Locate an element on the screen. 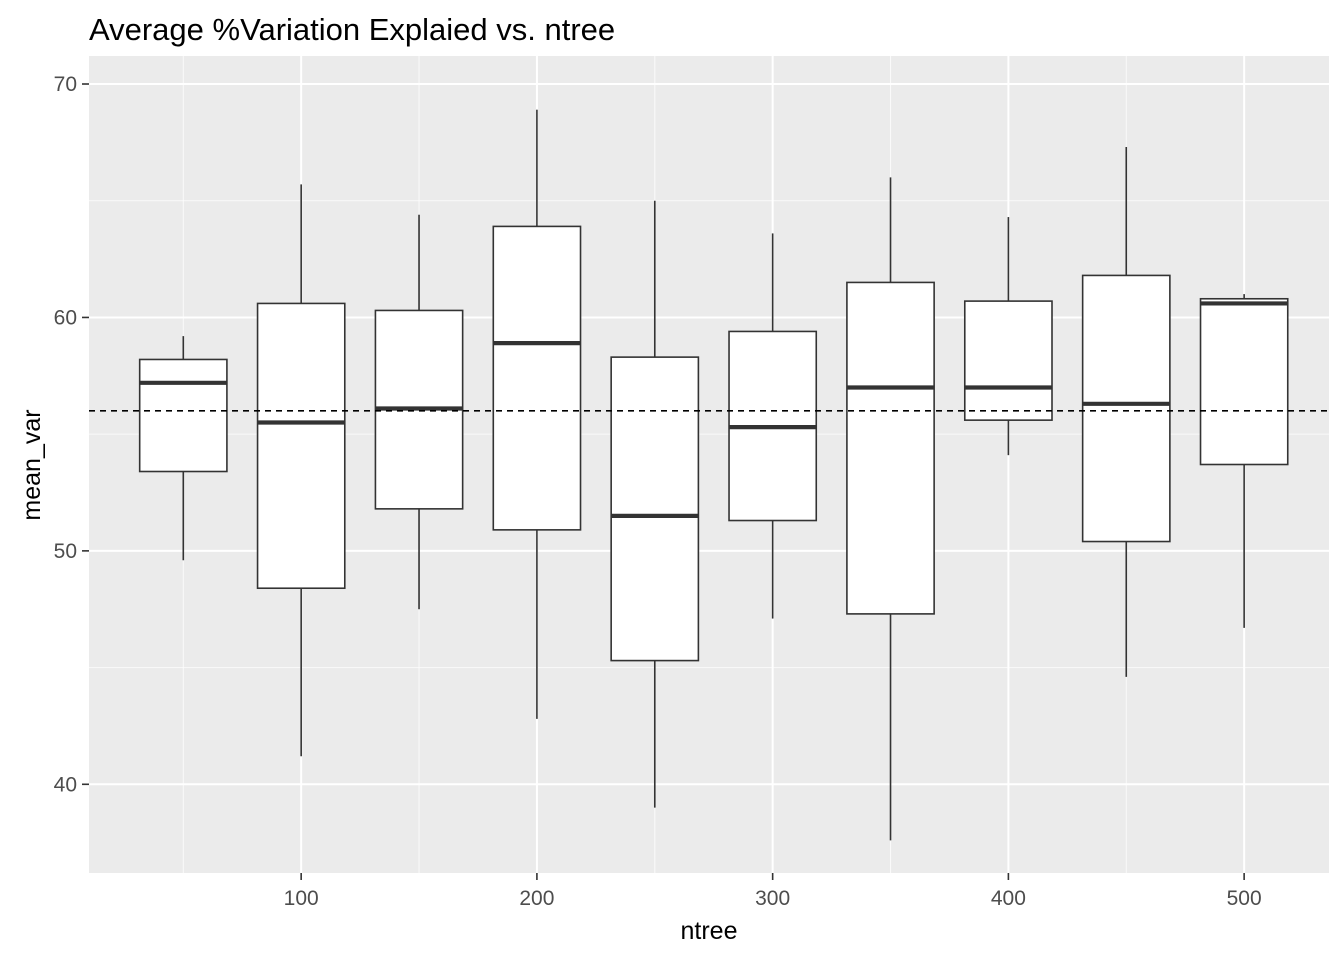 The height and width of the screenshot is (960, 1344). y-tick-label: 50 is located at coordinates (65, 551).